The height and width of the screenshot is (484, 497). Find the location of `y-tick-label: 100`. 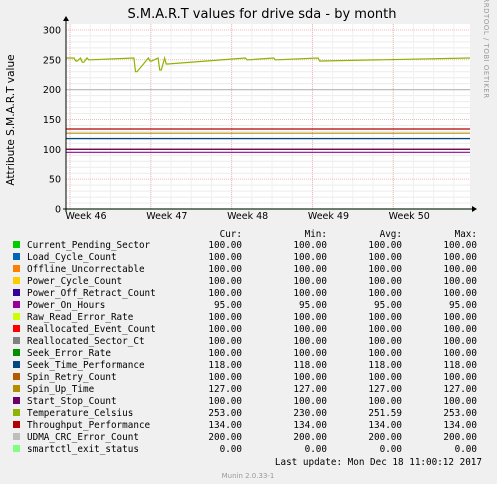

y-tick-label: 100 is located at coordinates (52, 150).